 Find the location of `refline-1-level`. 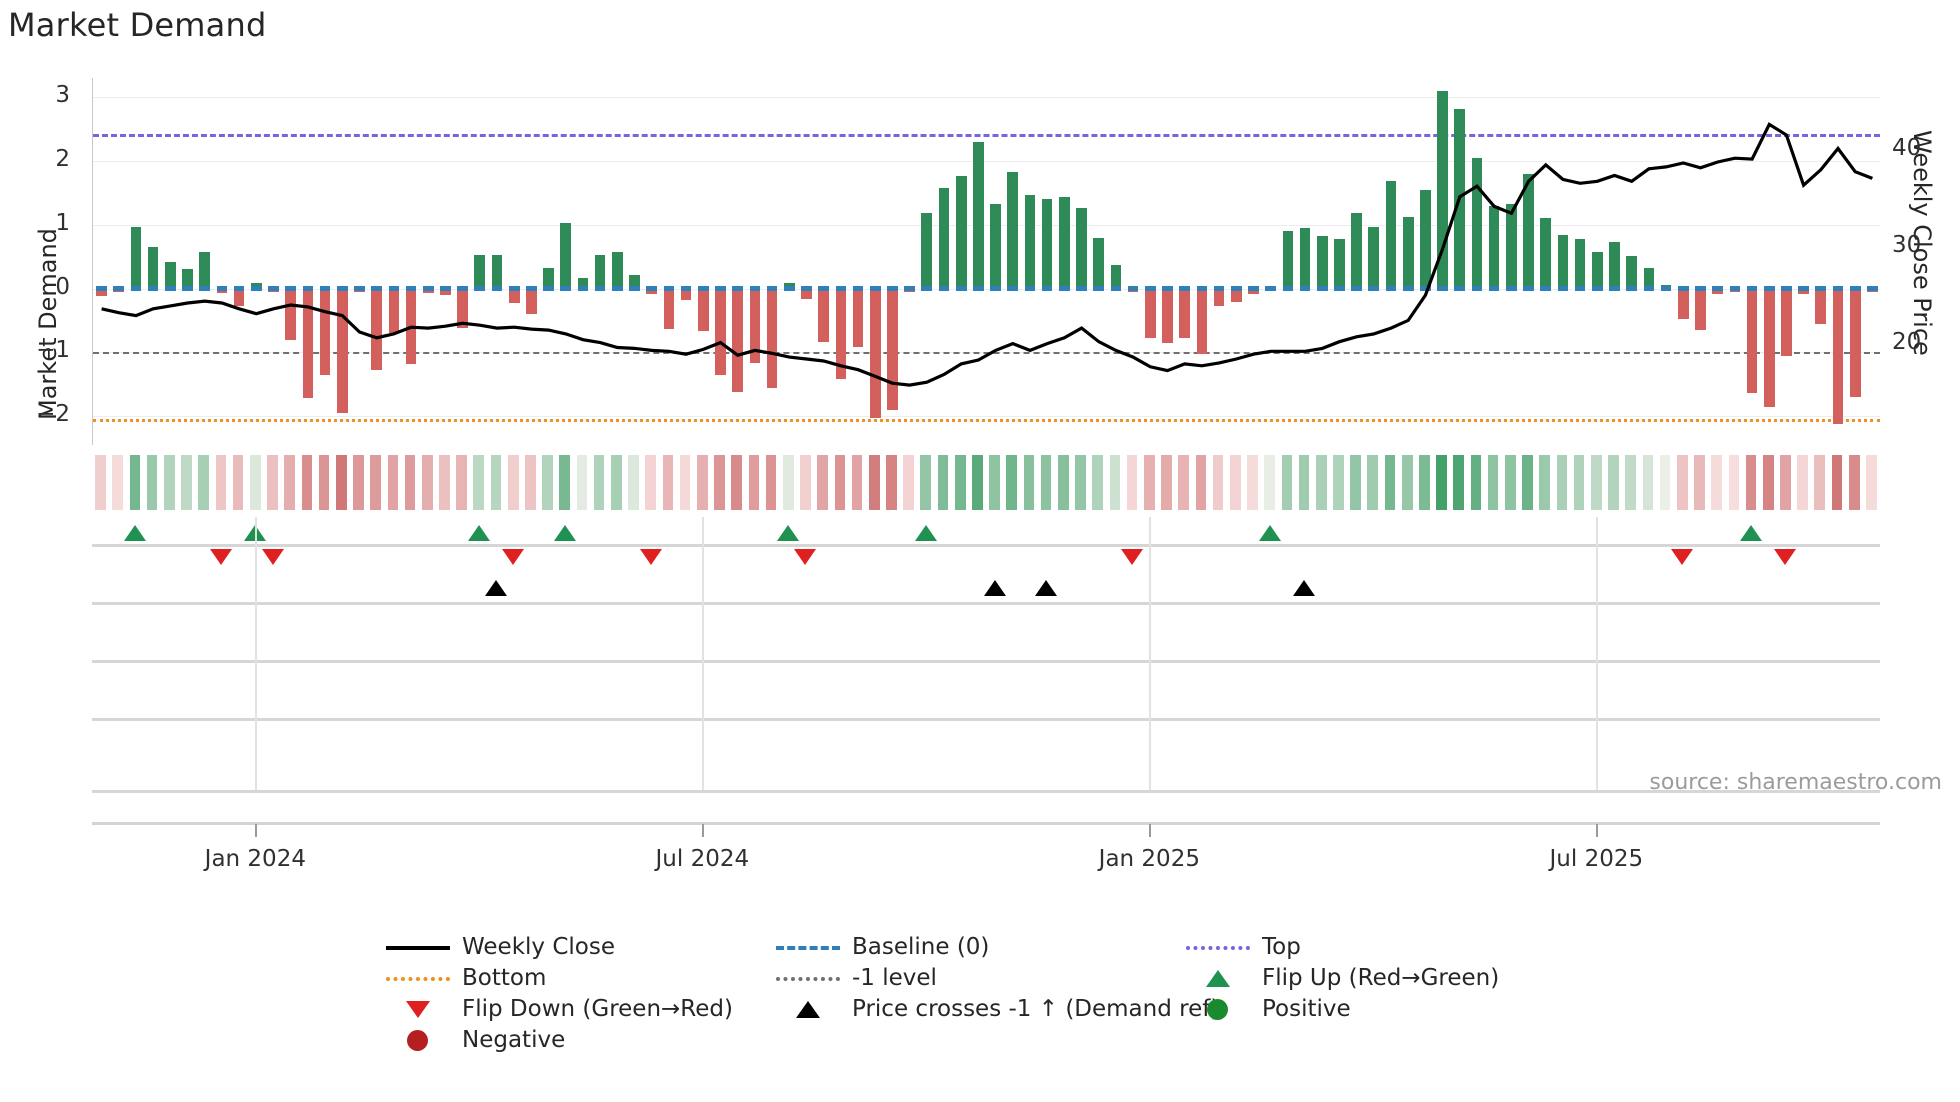

refline-1-level is located at coordinates (986, 353).